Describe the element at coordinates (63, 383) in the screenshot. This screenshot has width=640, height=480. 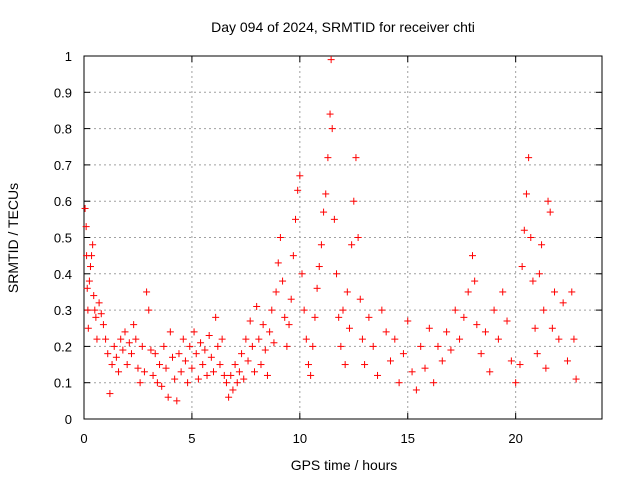
I see `y-tick-label: 0.1` at that location.